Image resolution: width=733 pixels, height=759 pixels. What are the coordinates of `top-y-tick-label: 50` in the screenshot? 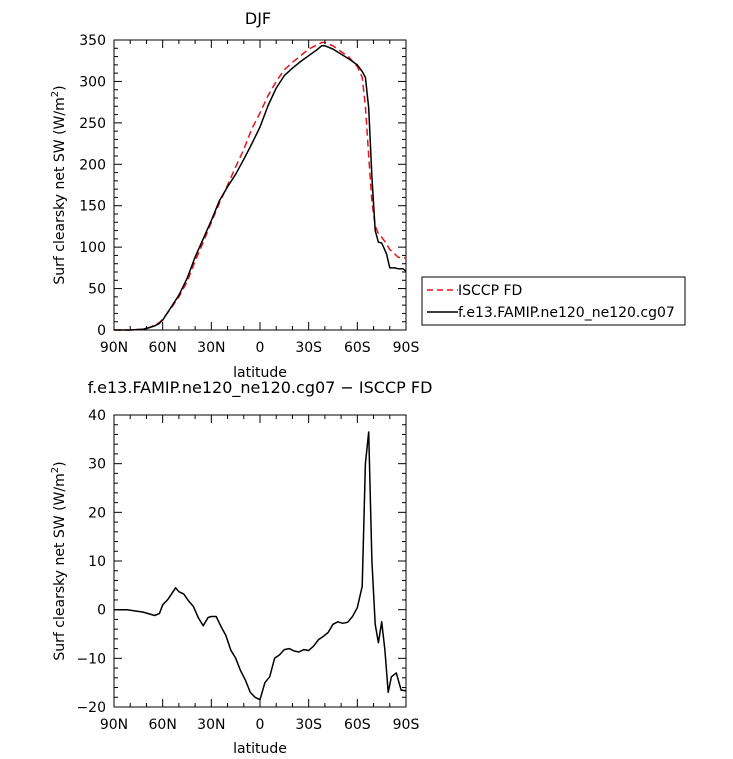 It's located at (97, 290).